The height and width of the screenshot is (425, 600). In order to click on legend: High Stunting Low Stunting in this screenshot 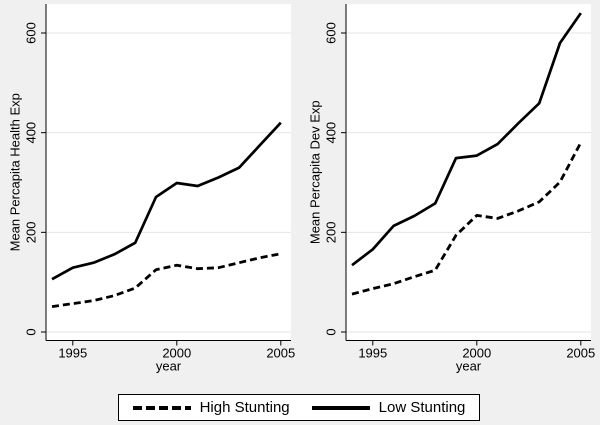, I will do `click(299, 407)`.